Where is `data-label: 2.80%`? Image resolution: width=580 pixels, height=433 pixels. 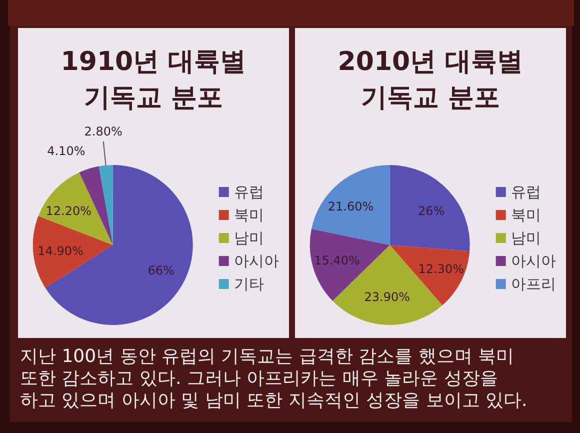
data-label: 2.80% is located at coordinates (103, 131).